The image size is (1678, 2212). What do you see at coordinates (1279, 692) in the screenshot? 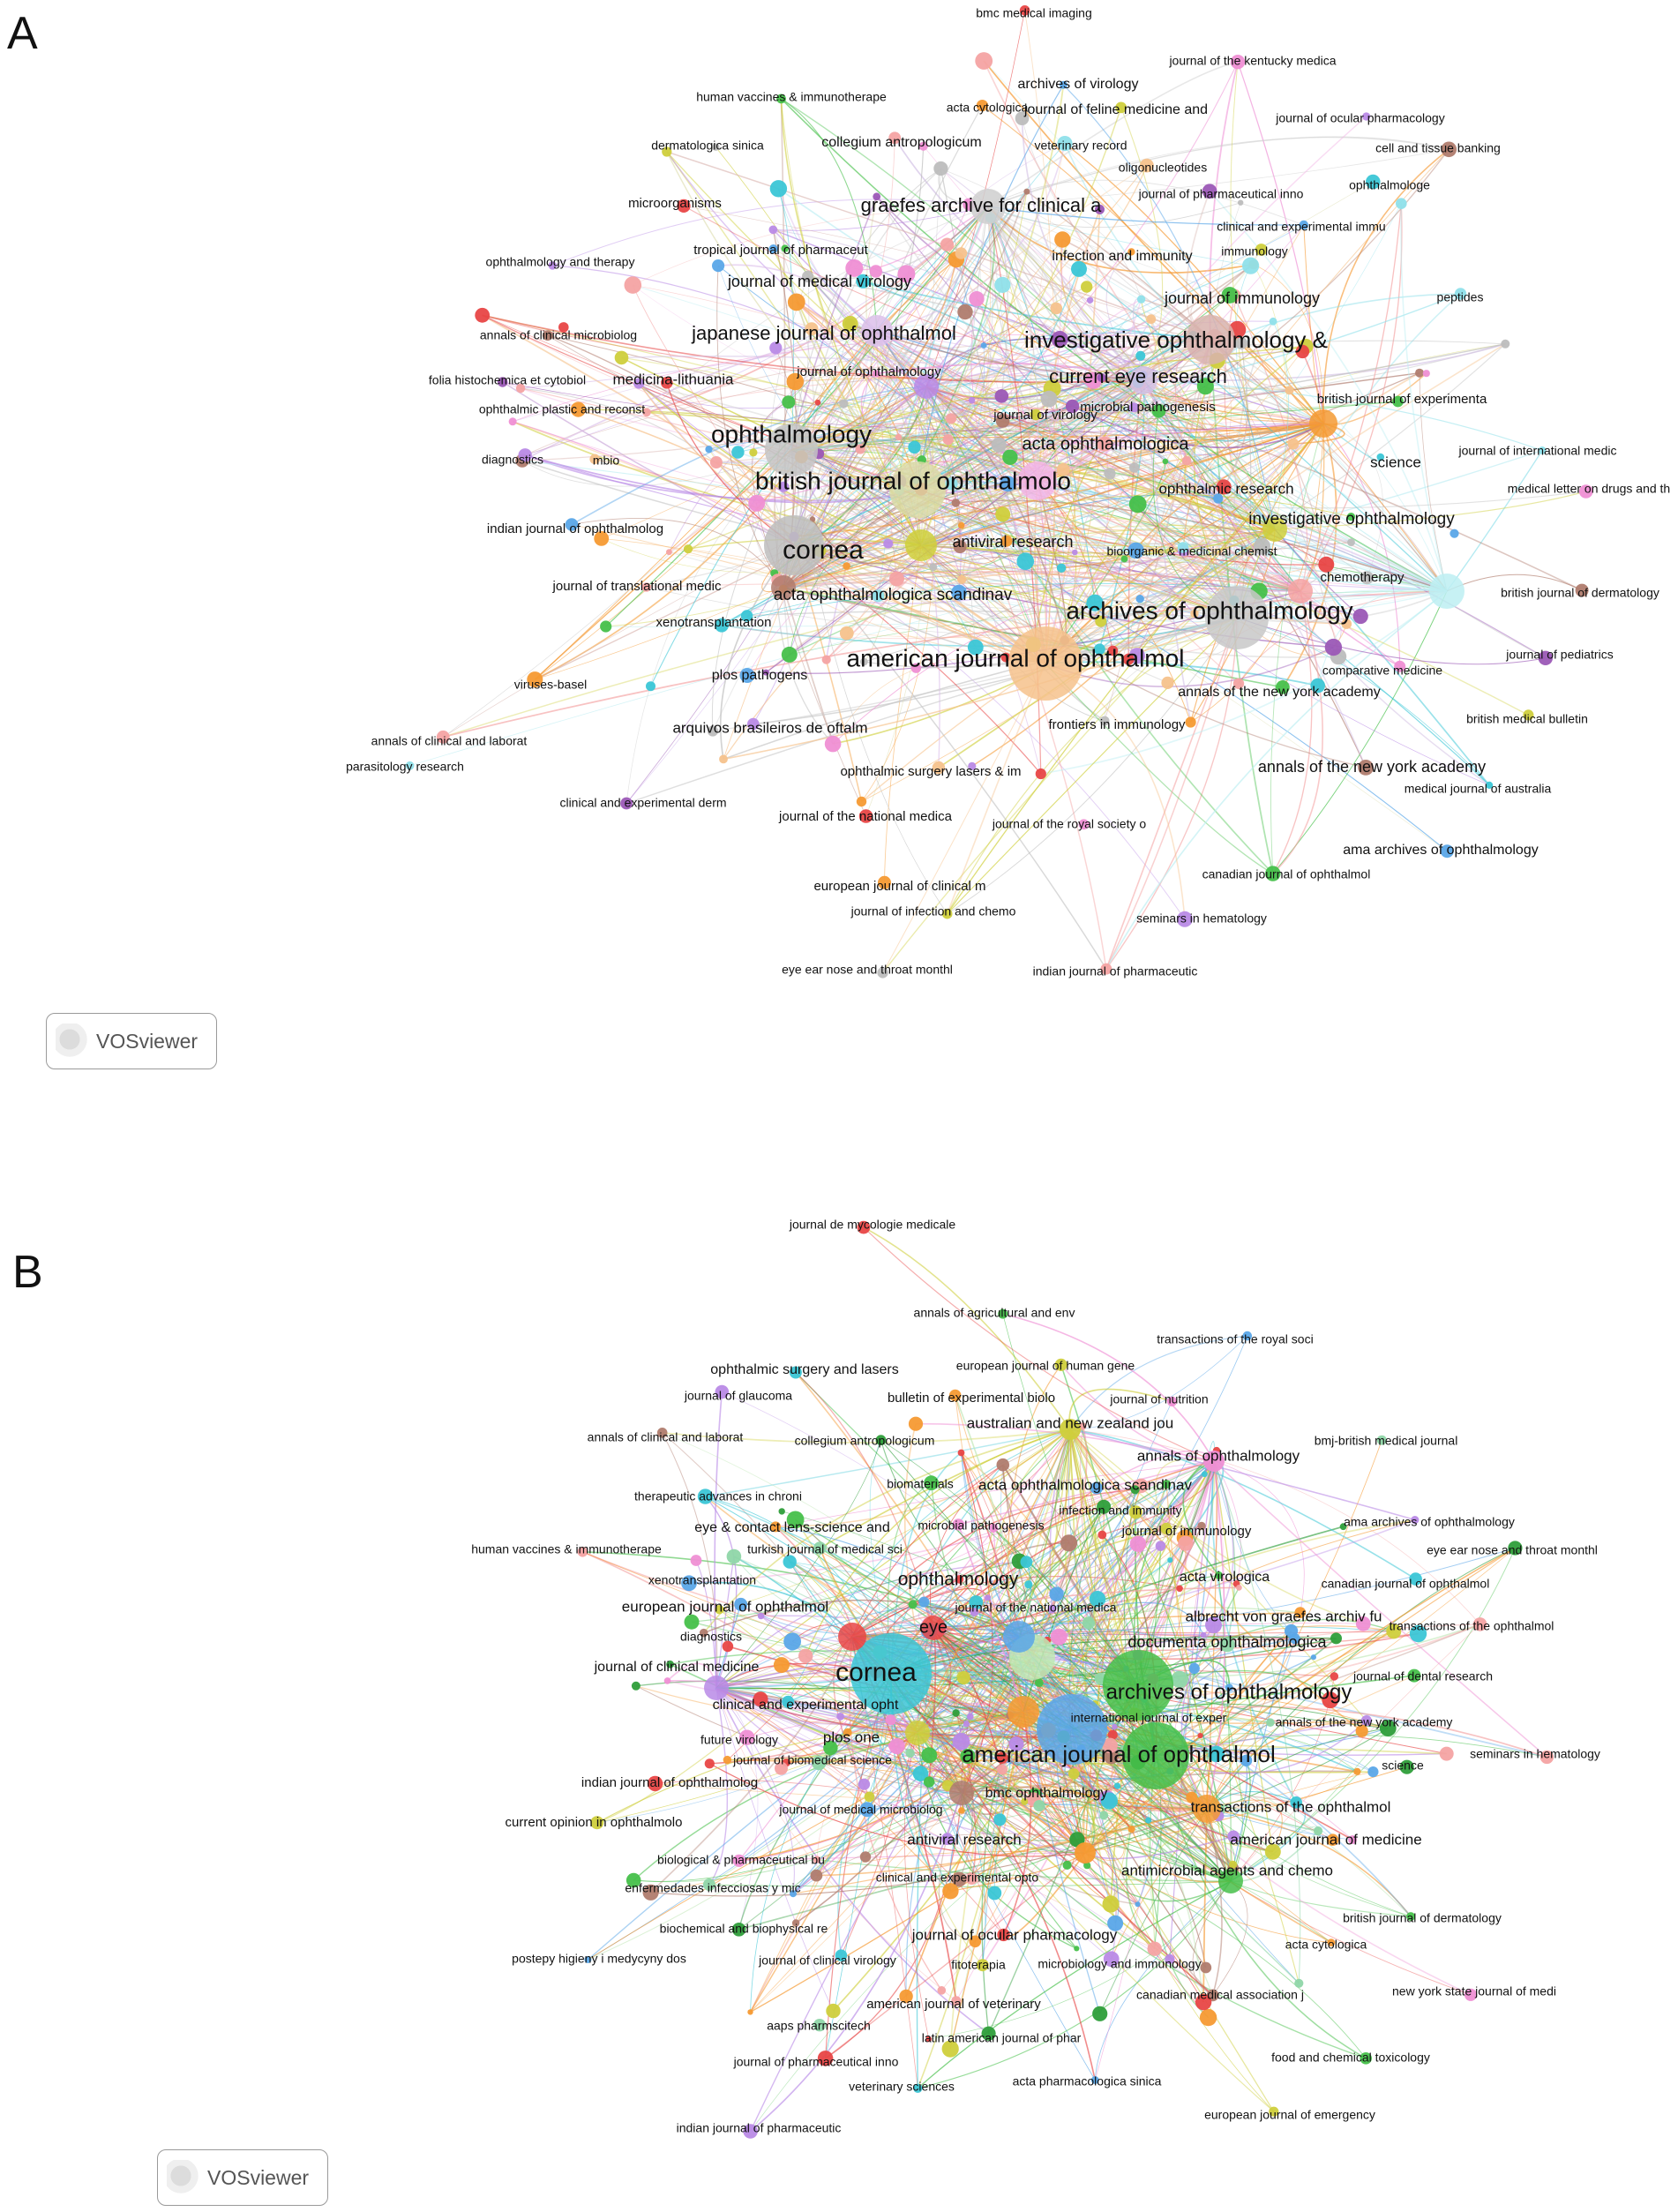
I see `node-label-annals-of-the-new-york-academy: annals of the new york academy` at bounding box center [1279, 692].